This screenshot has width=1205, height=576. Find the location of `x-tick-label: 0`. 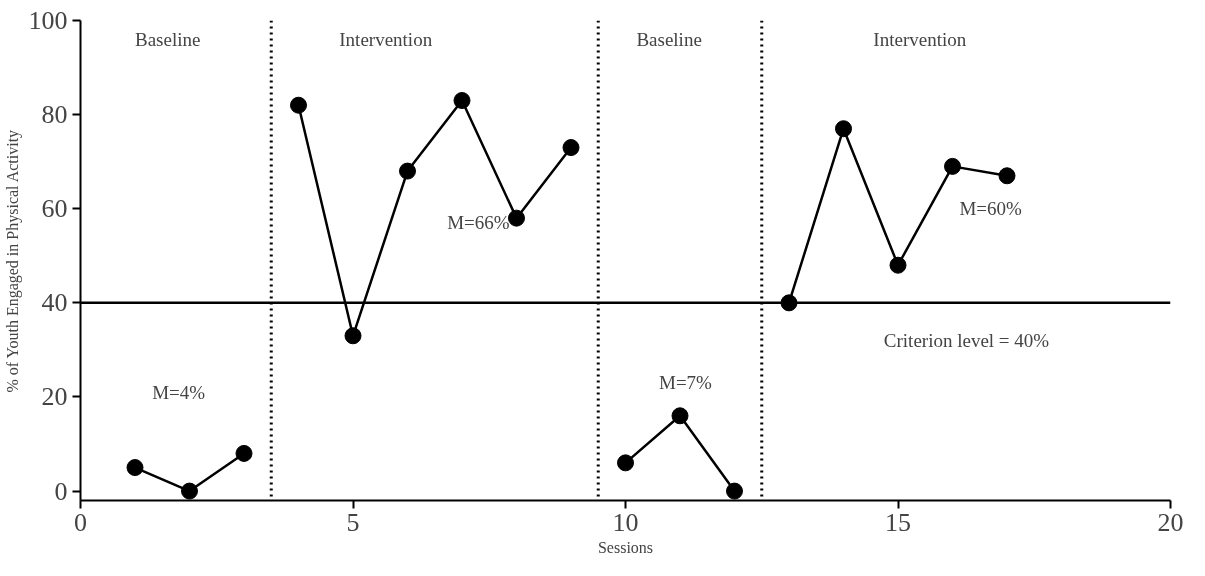

x-tick-label: 0 is located at coordinates (80, 522).